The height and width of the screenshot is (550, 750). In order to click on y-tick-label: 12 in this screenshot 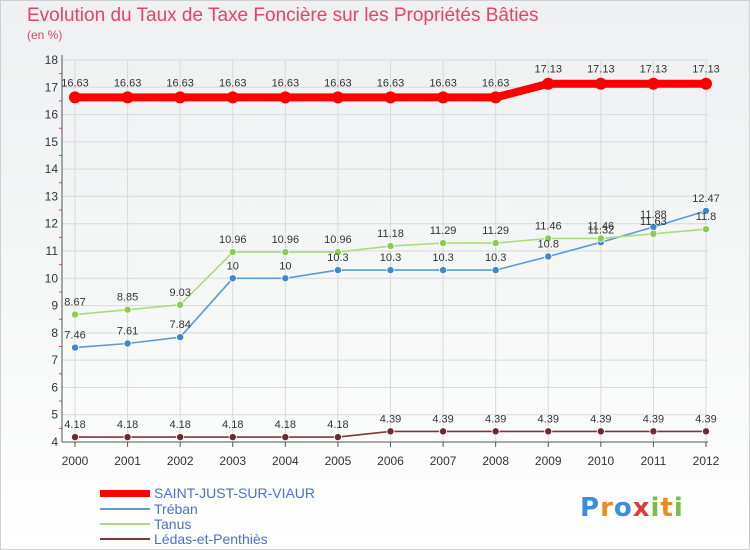, I will do `click(52, 224)`.